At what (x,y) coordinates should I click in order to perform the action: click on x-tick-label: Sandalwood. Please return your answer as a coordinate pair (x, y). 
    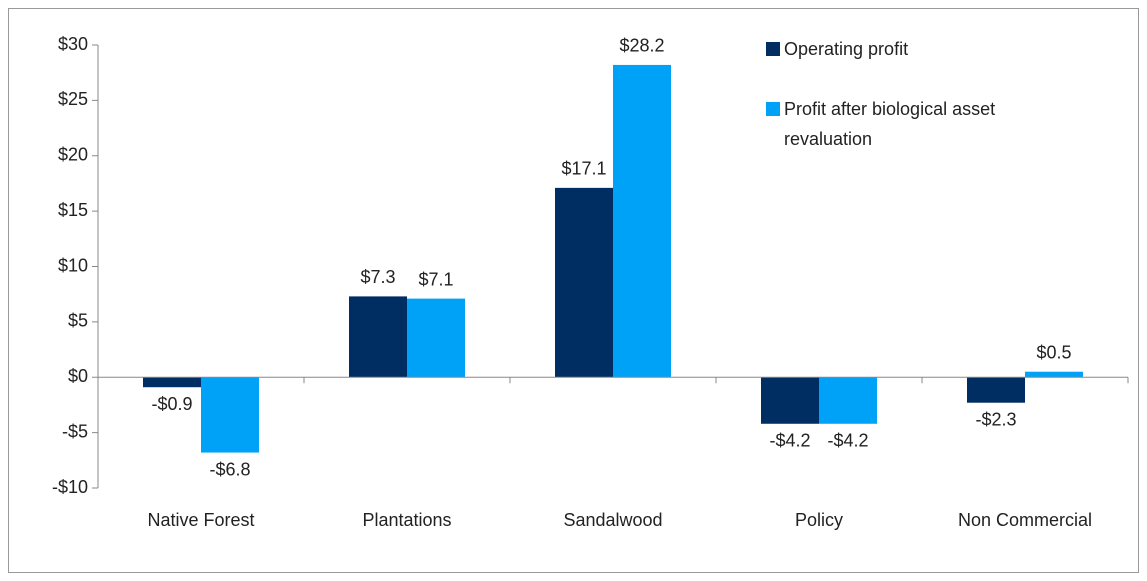
    Looking at the image, I should click on (612, 520).